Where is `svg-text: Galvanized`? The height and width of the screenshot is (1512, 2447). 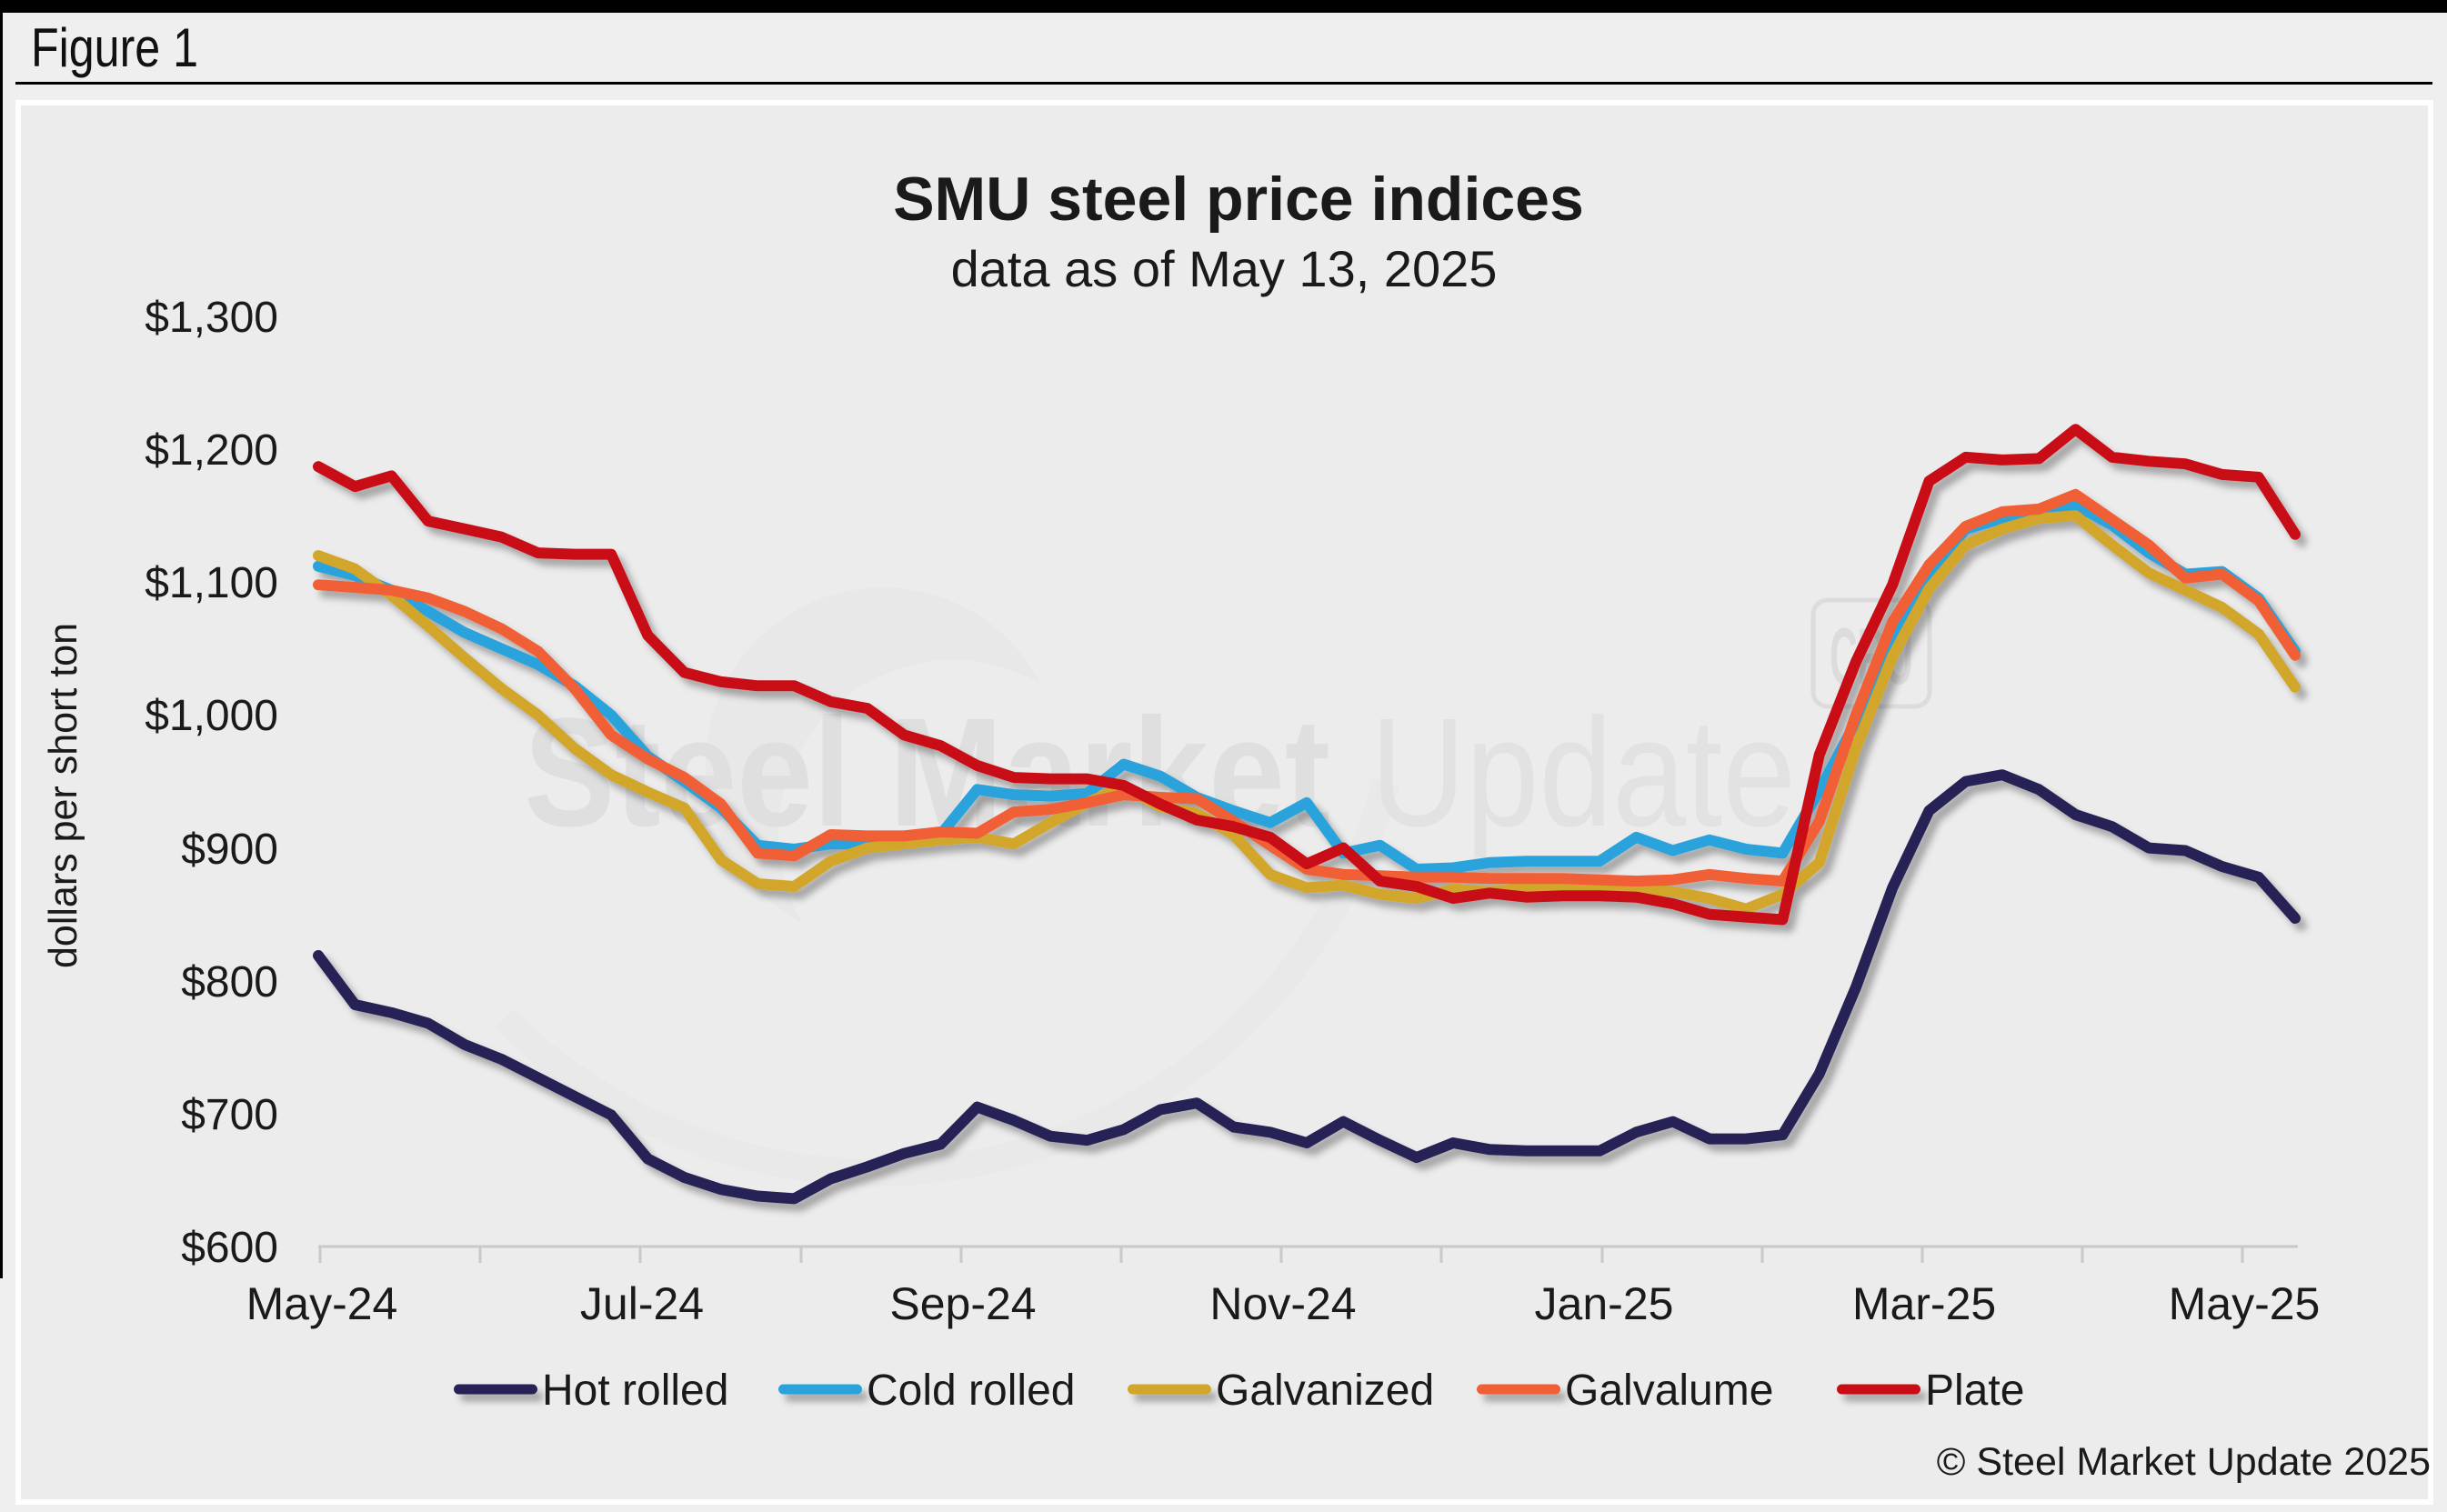
svg-text: Galvanized is located at coordinates (1325, 1391).